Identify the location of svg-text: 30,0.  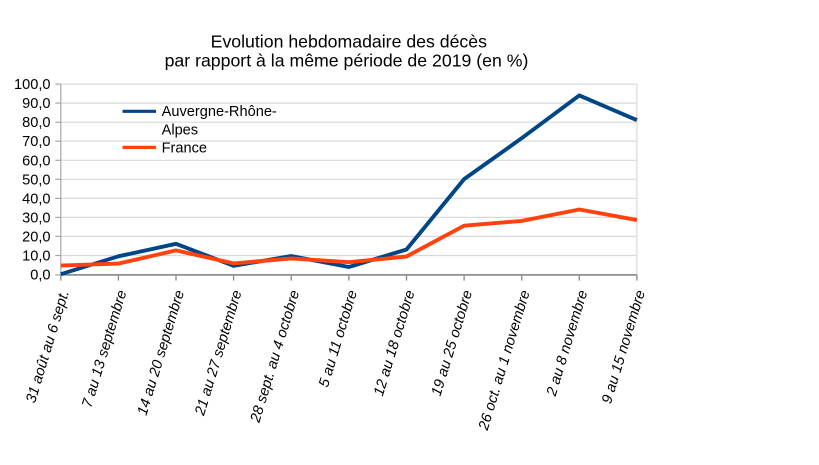
(36, 218).